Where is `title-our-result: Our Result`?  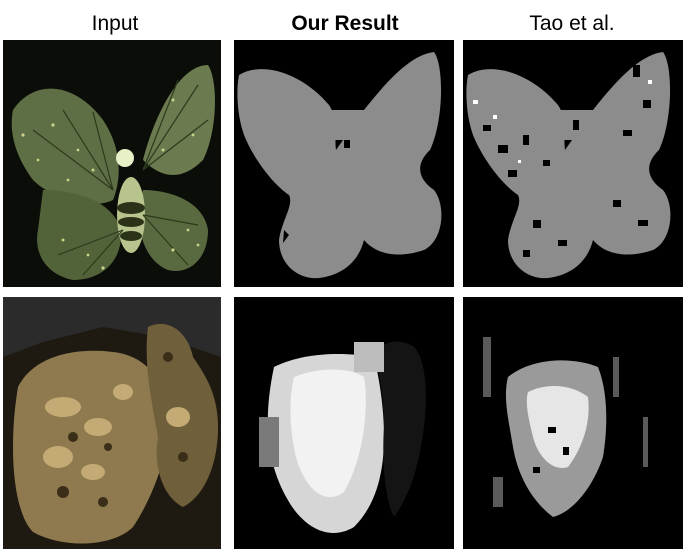 title-our-result: Our Result is located at coordinates (345, 23).